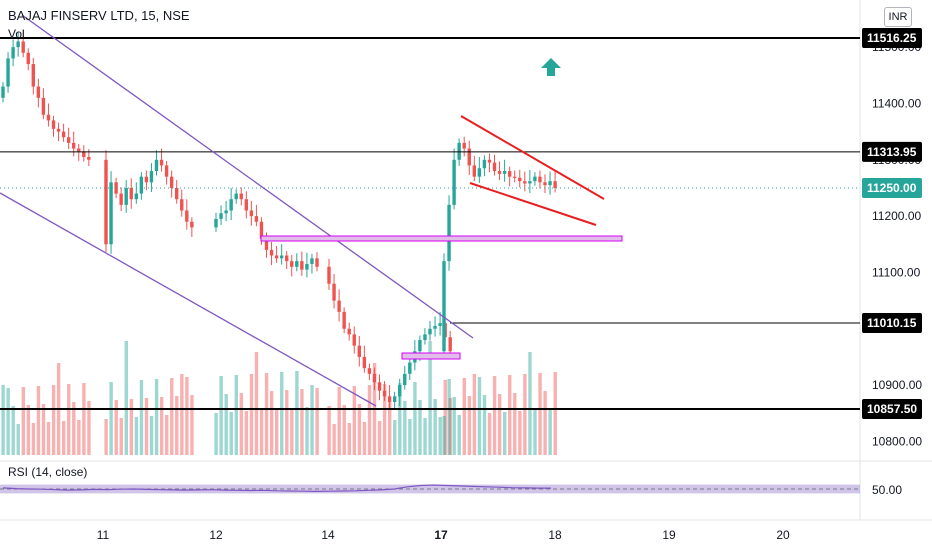 The width and height of the screenshot is (932, 555). I want to click on level-price-tag, so click(892, 409).